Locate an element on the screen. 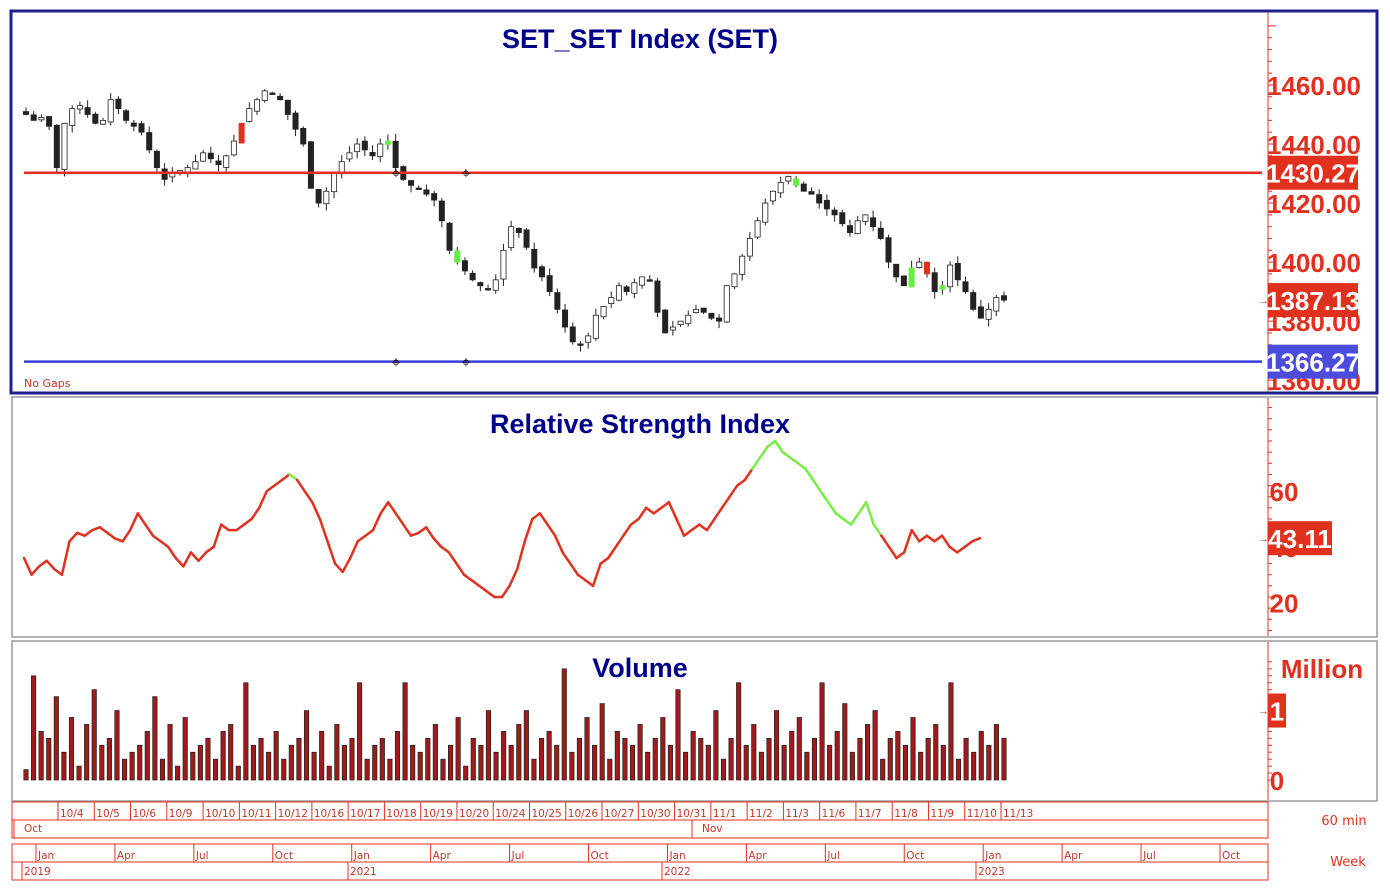 This screenshot has height=896, width=1390. timeline-week-label: Apr is located at coordinates (757, 856).